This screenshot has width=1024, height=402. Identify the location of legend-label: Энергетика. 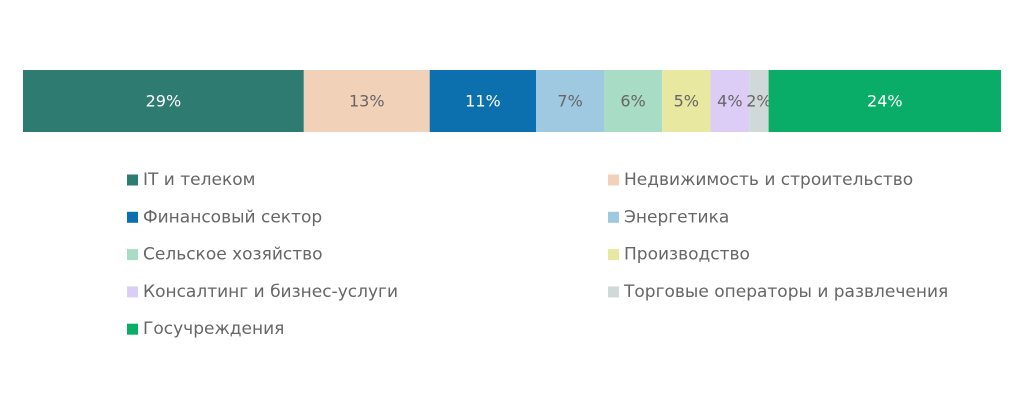
(676, 217).